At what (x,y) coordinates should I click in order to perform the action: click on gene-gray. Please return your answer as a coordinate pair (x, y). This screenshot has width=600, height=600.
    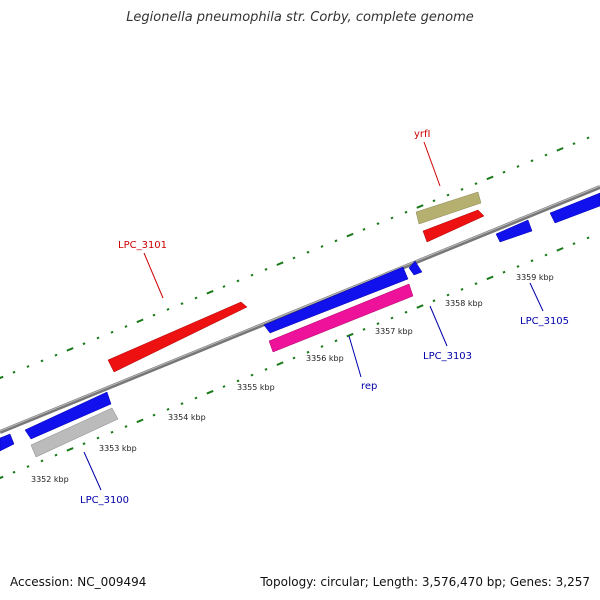
    Looking at the image, I should click on (74, 432).